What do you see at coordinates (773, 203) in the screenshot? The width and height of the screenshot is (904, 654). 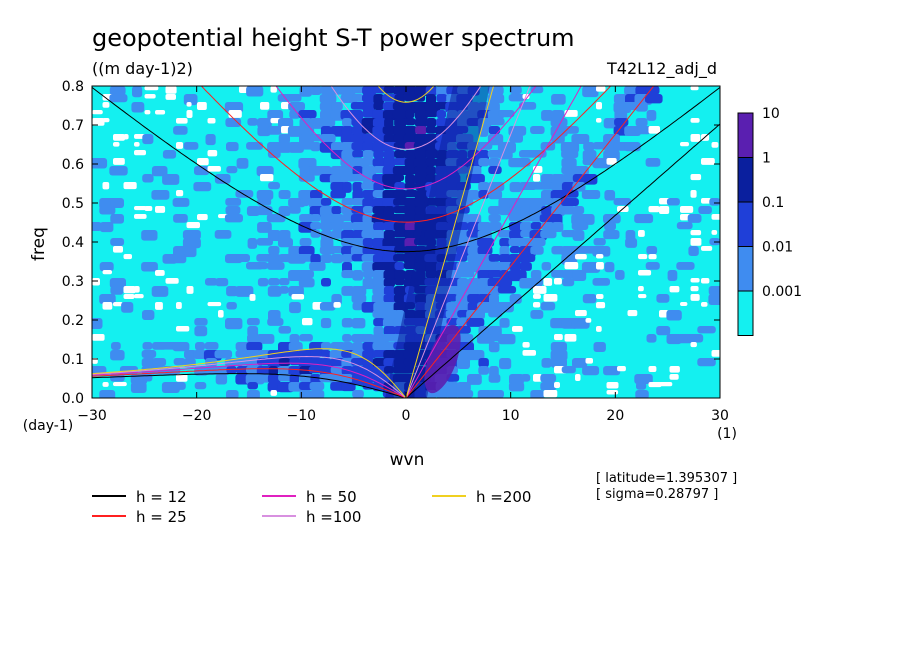 I see `colorbar-label: 0.1` at bounding box center [773, 203].